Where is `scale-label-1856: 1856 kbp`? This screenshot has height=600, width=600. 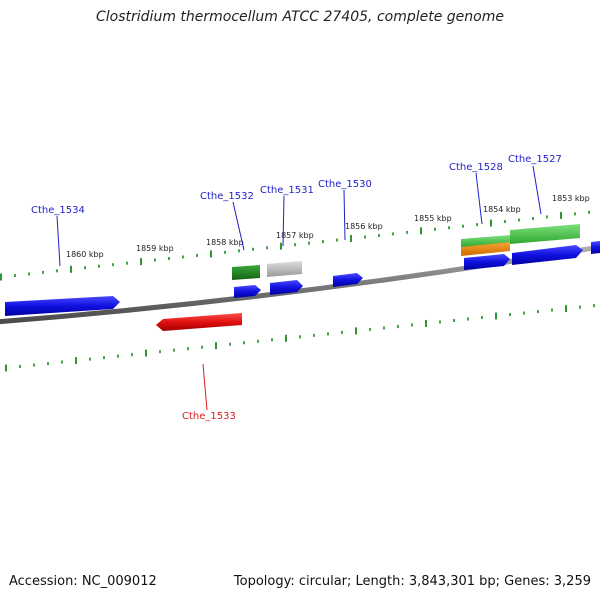 scale-label-1856: 1856 kbp is located at coordinates (364, 226).